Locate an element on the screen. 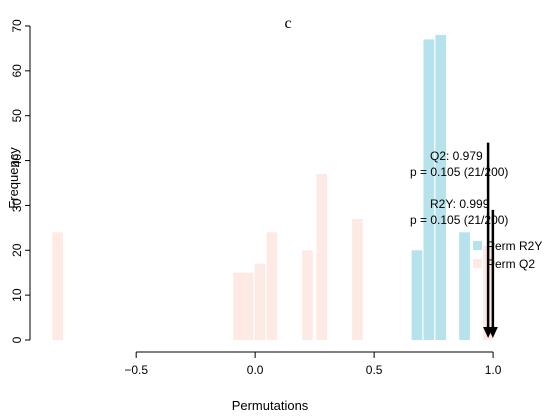 The width and height of the screenshot is (550, 417). y-ticks: 0 10 20 30 40 50 60 70 is located at coordinates (20, 181).